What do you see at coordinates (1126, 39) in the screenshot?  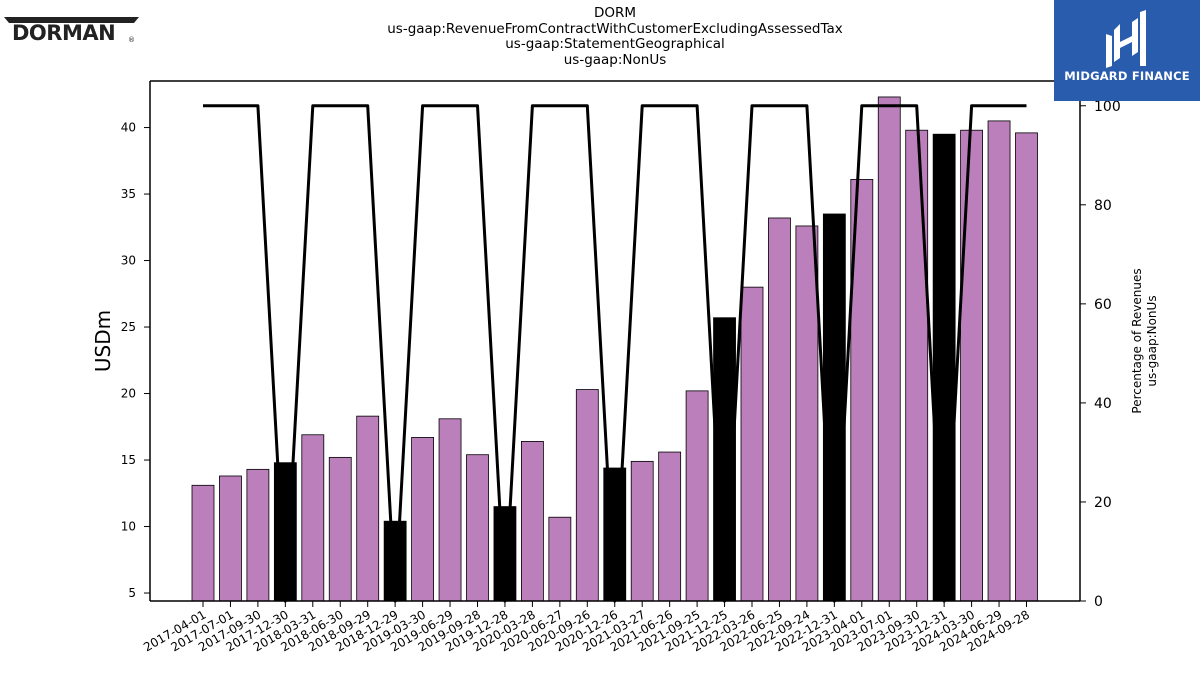 I see `midgard-logo-icon` at bounding box center [1126, 39].